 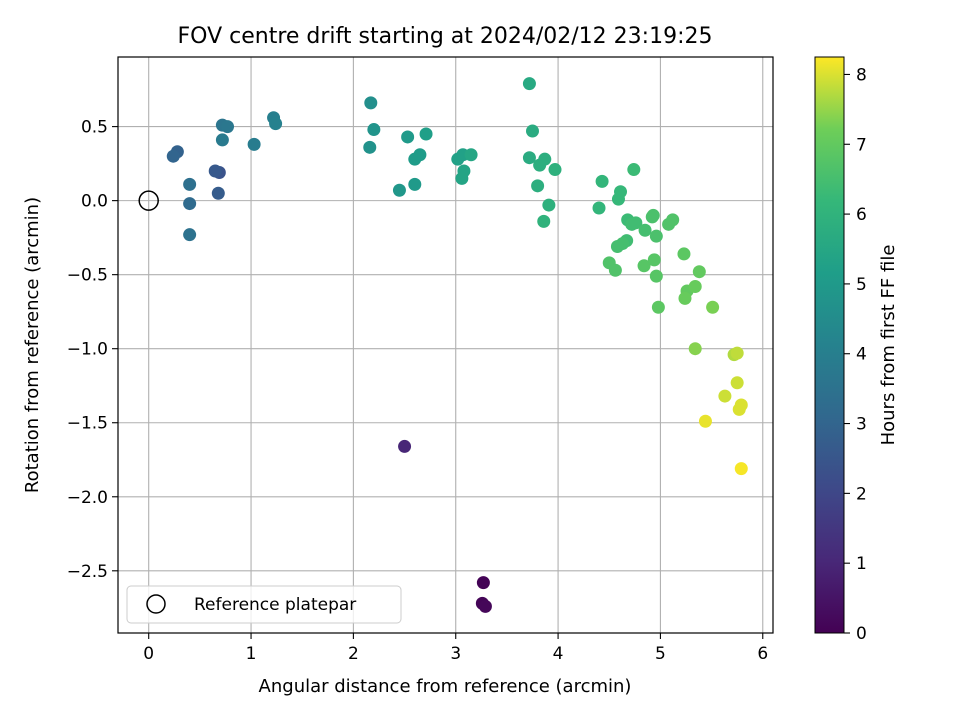 I want to click on x-tick-label: 4, so click(x=558, y=654).